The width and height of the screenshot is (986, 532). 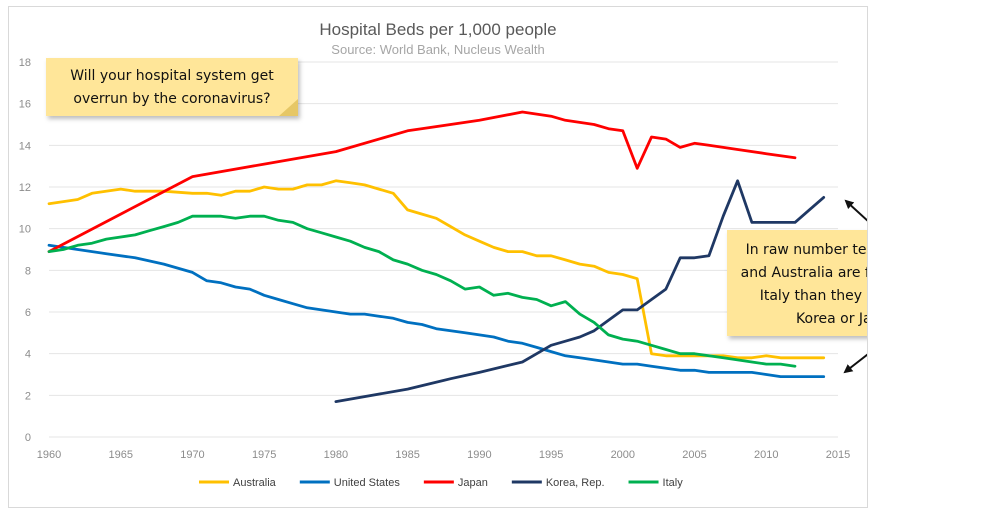 What do you see at coordinates (766, 455) in the screenshot?
I see `x-tick-label: 2010` at bounding box center [766, 455].